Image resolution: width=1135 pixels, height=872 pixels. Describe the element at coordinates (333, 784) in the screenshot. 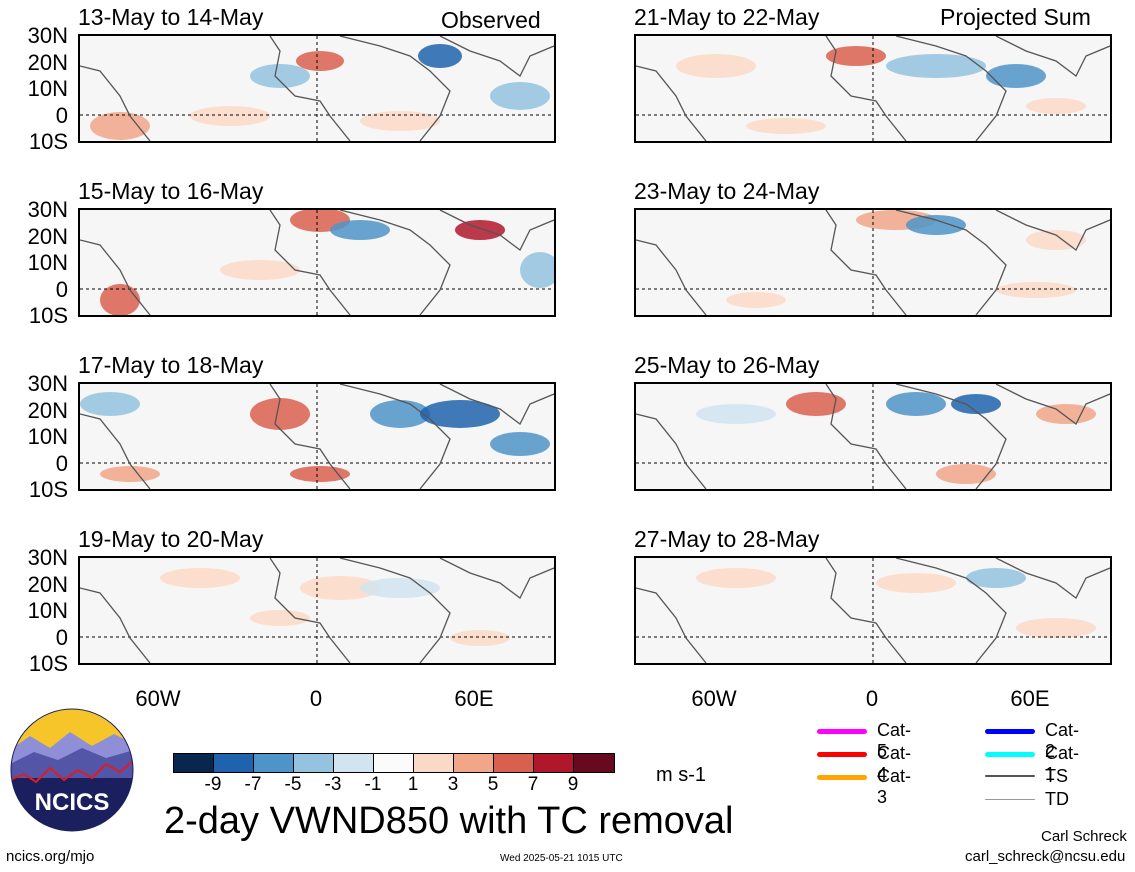

I see `colorbar-tick: -3` at that location.